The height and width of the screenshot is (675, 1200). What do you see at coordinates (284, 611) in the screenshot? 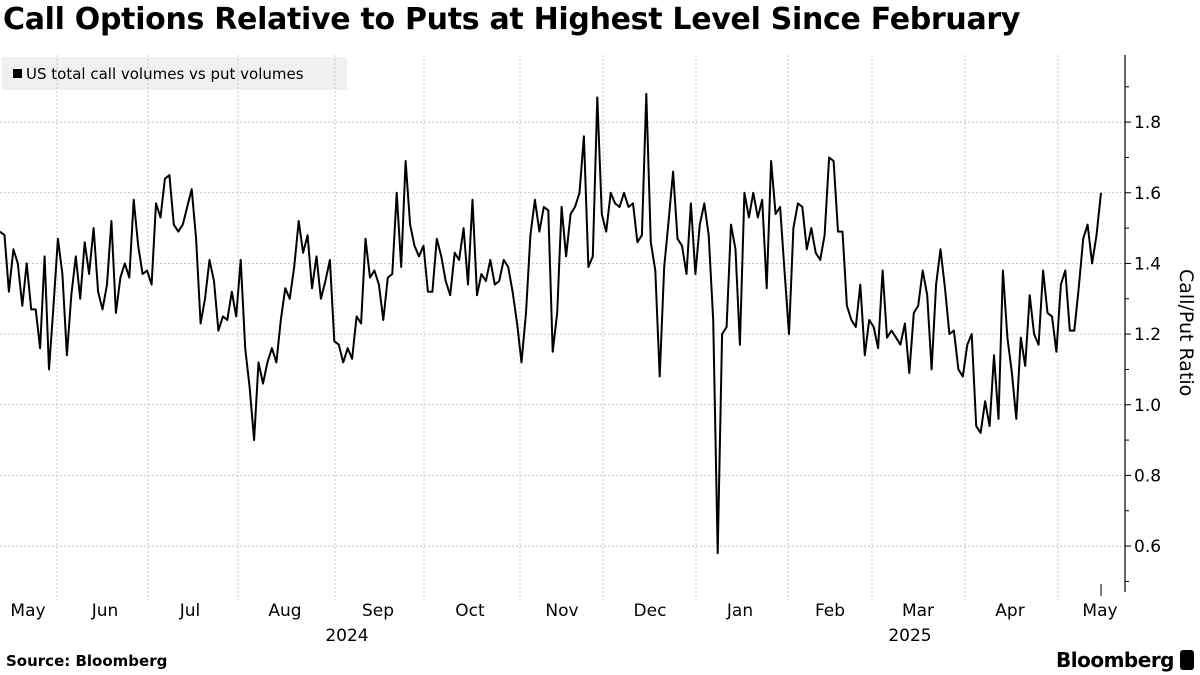
I see `x-tick-label: Aug` at bounding box center [284, 611].